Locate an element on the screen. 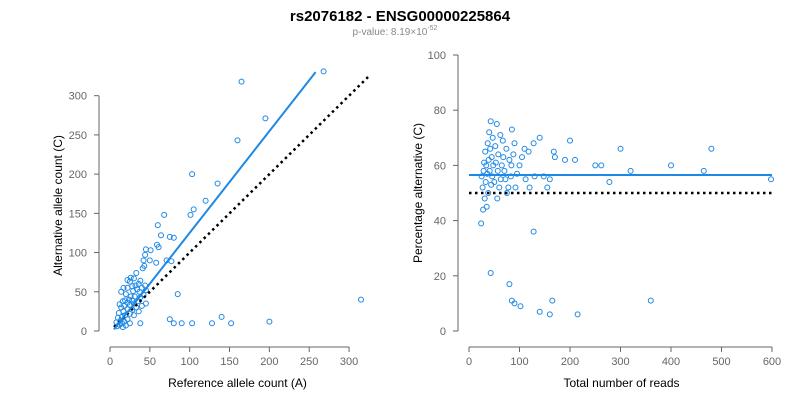 Image resolution: width=800 pixels, height=400 pixels. p-value-text: p-value: 8.19×10 is located at coordinates (390, 32).